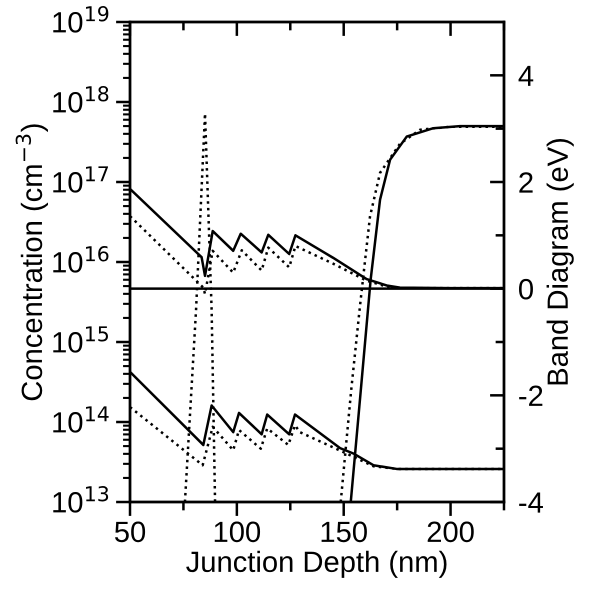 This screenshot has height=601, width=603. What do you see at coordinates (531, 502) in the screenshot?
I see `y2-tick-label: -4` at bounding box center [531, 502].